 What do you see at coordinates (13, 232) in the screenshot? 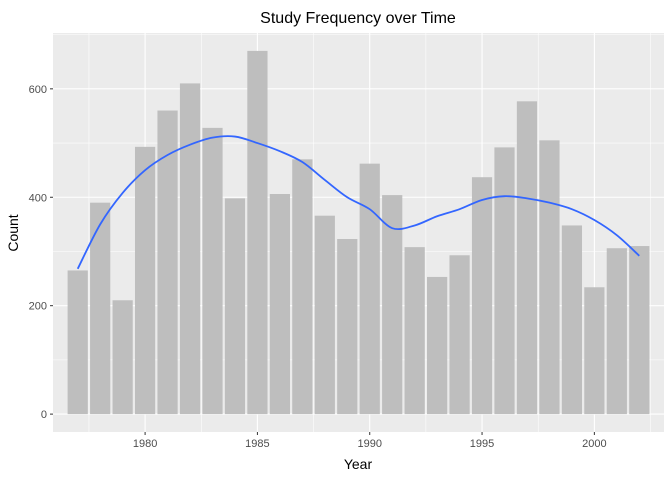
I see `y-axis-title: Count` at bounding box center [13, 232].